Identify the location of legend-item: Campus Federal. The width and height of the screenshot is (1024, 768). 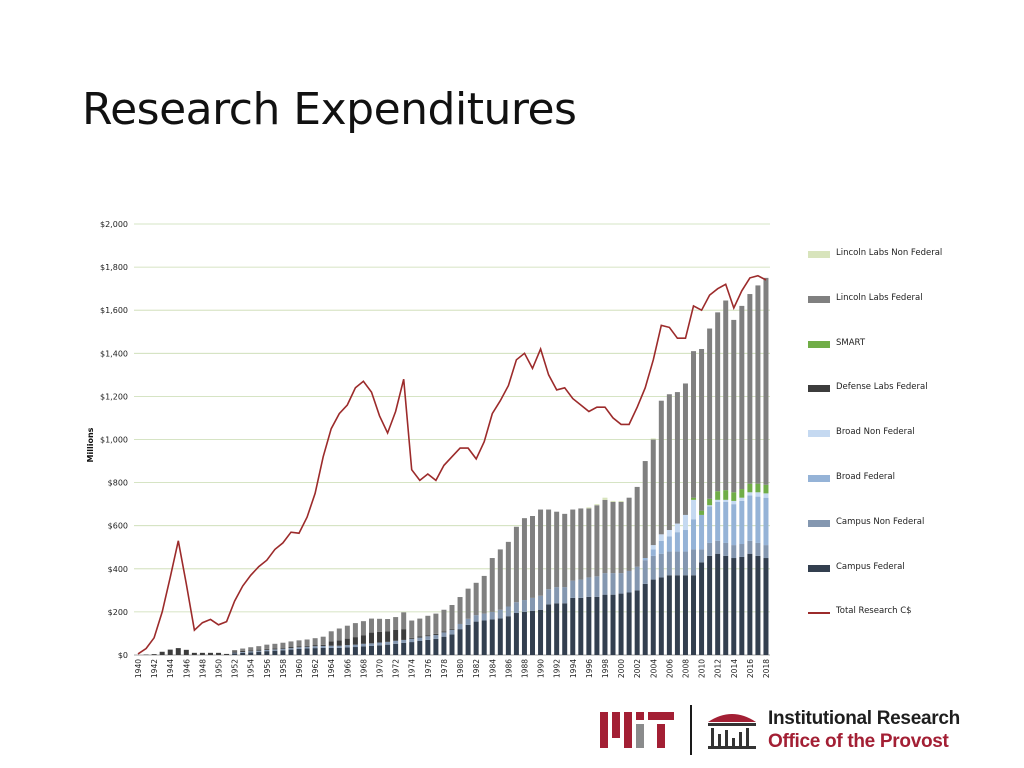
(913, 569).